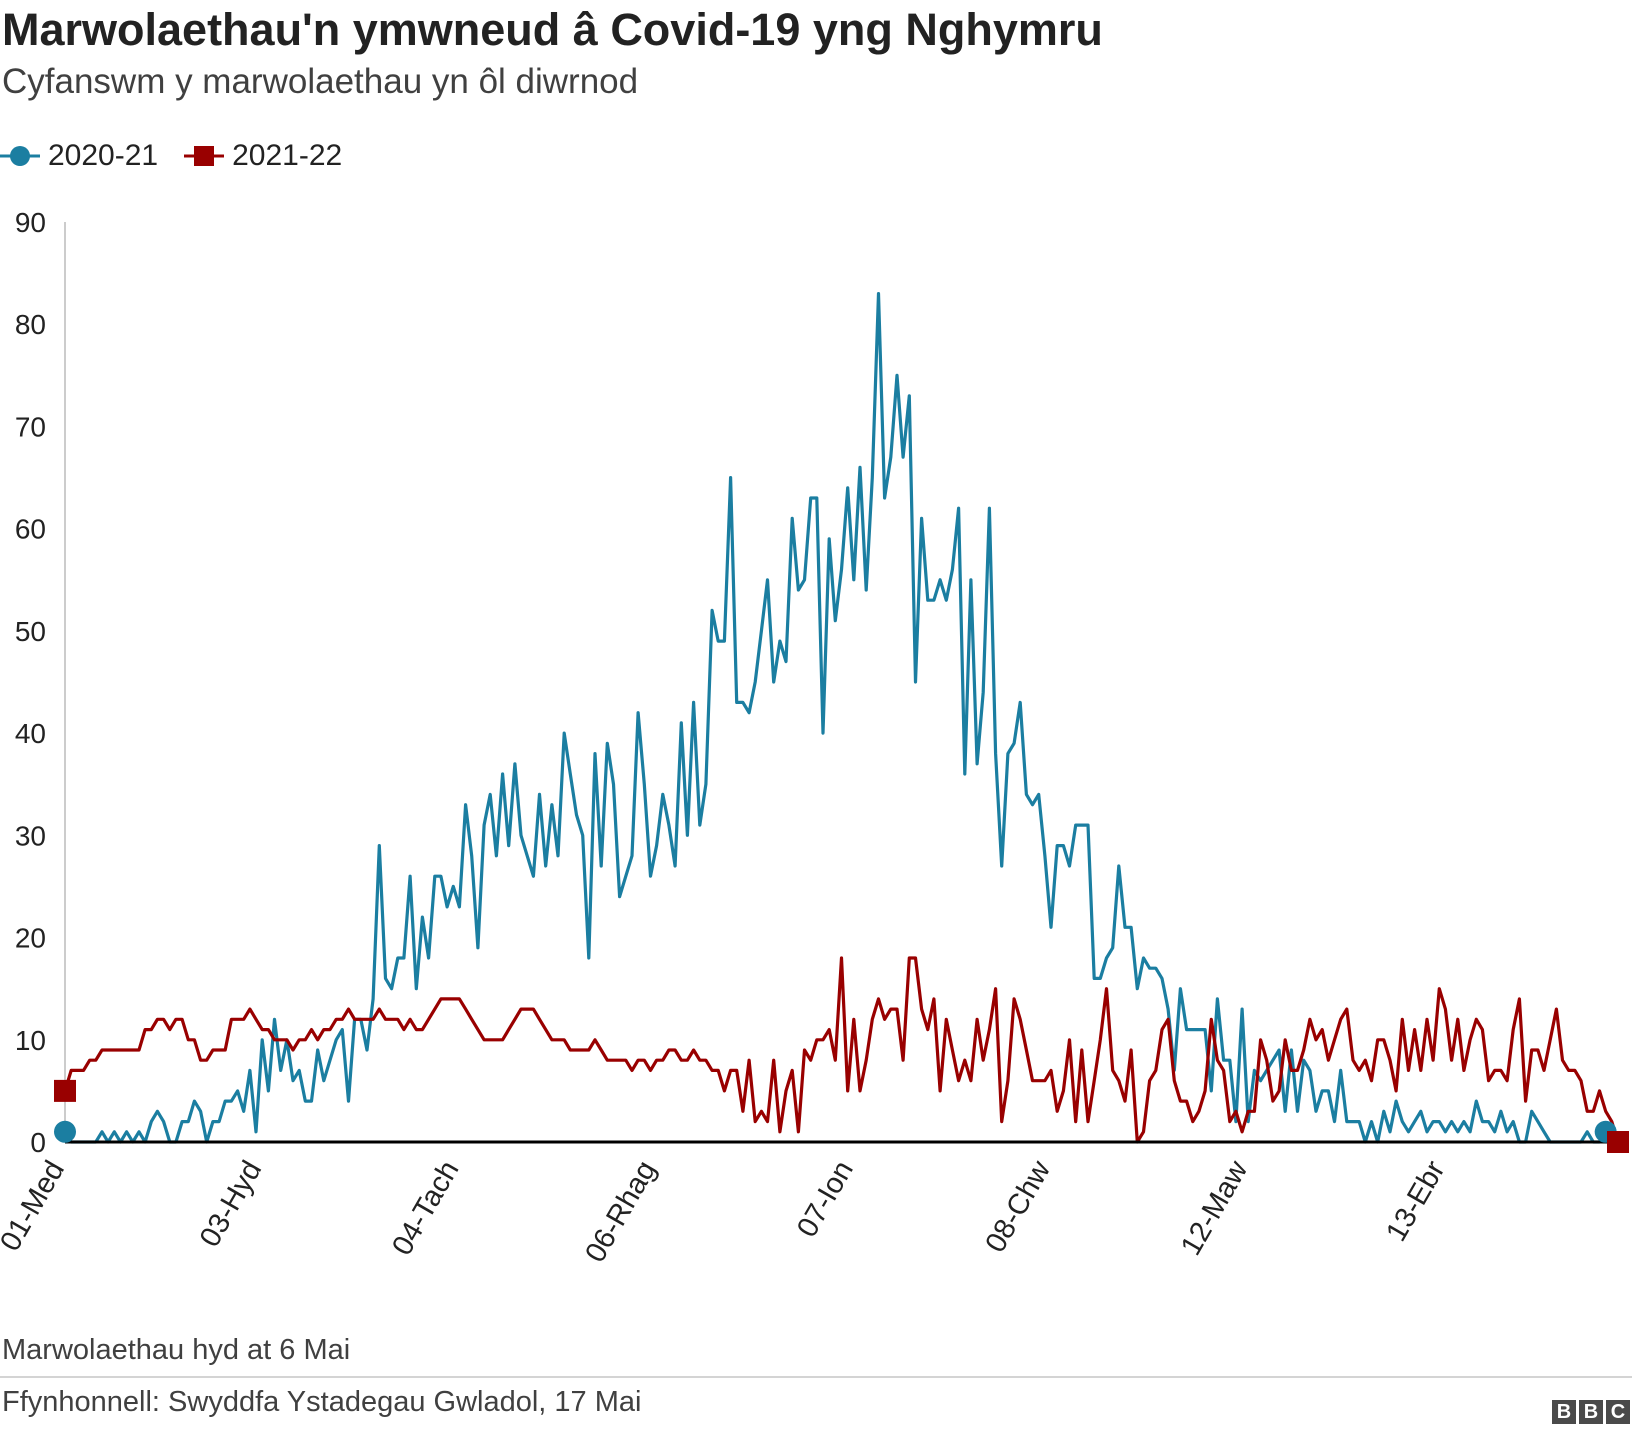  What do you see at coordinates (38, 1142) in the screenshot?
I see `y-tick-label: 0` at bounding box center [38, 1142].